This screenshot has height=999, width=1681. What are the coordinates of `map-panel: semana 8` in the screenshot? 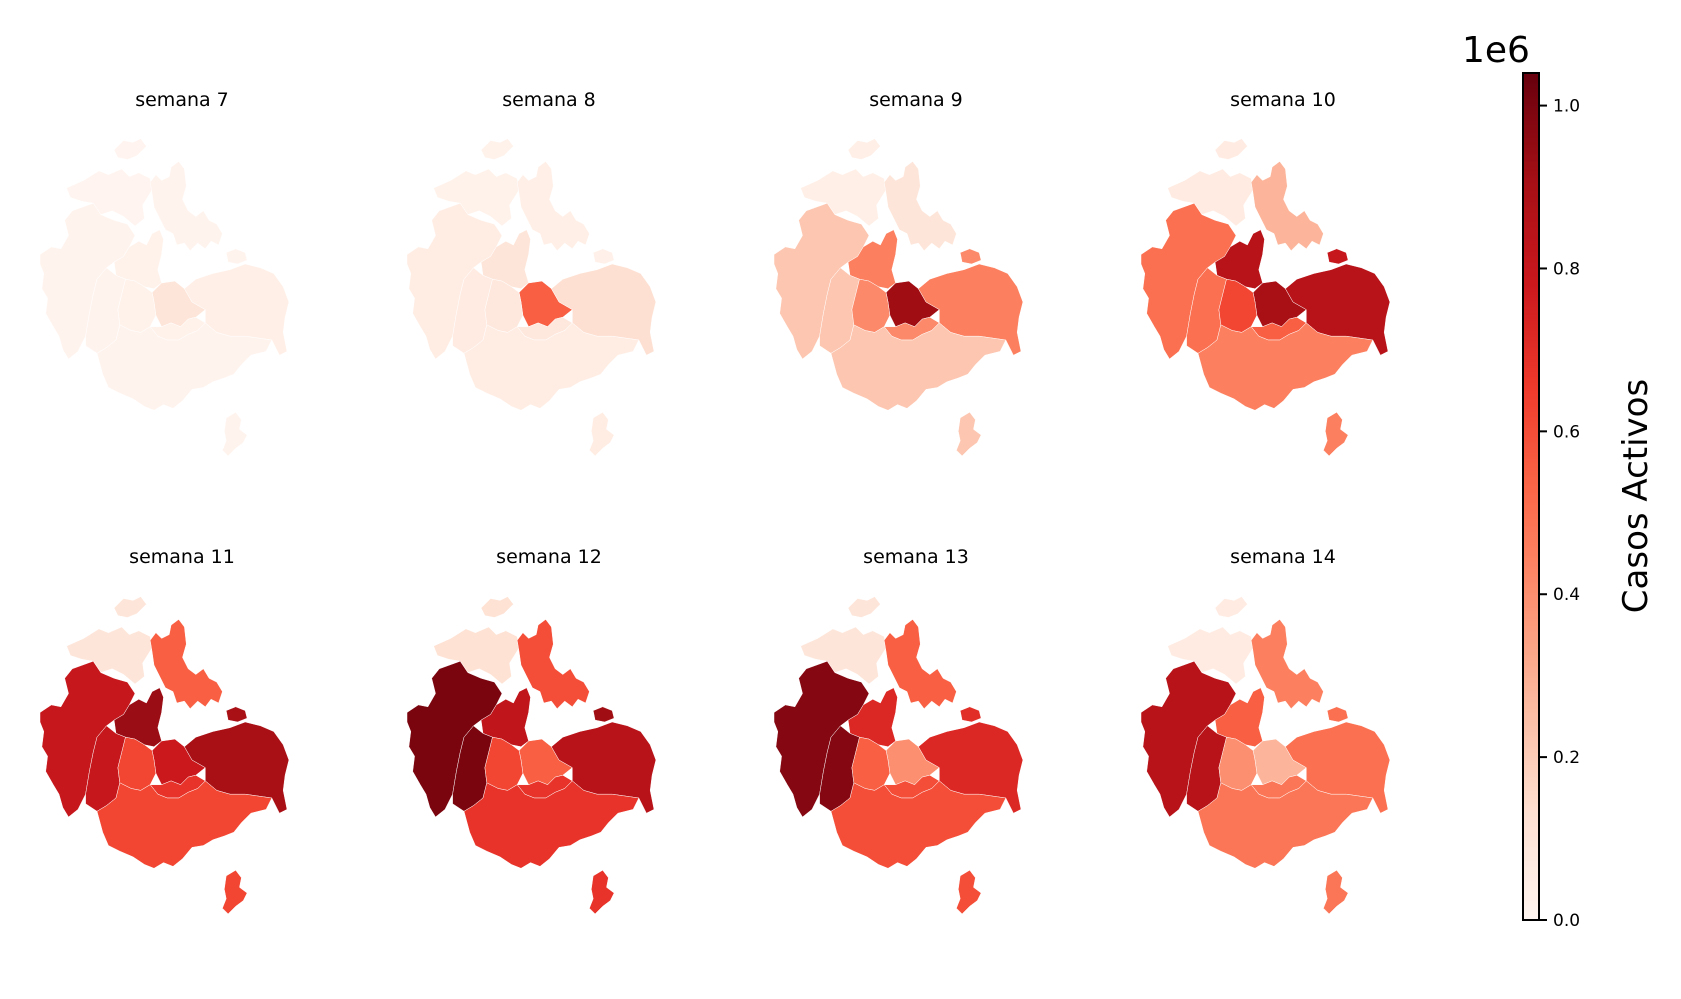 It's located at (531, 273).